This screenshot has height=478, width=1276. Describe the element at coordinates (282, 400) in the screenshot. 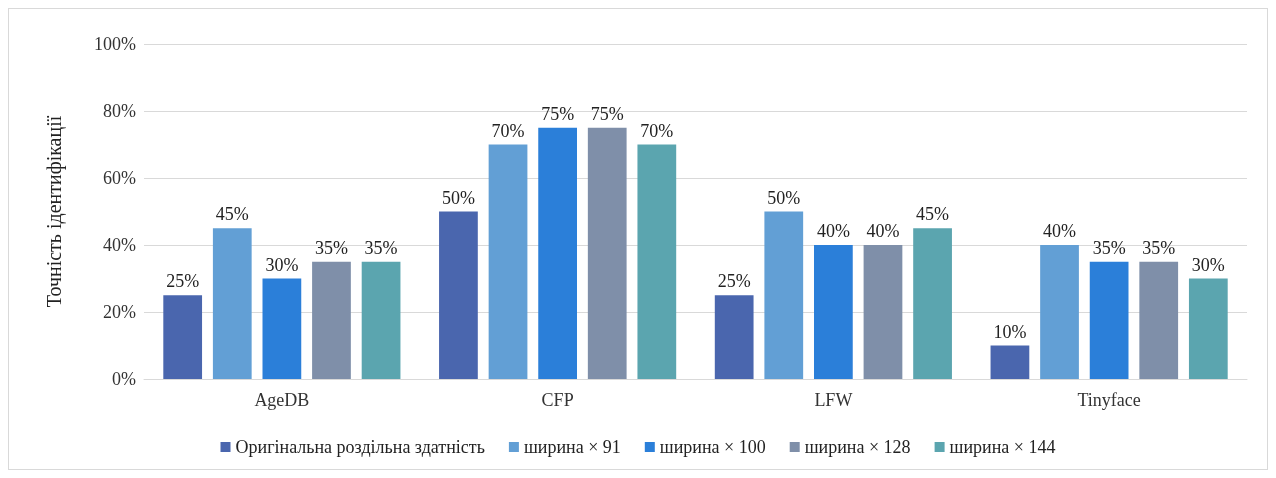

I see `x-tick-label: AgeDB` at that location.